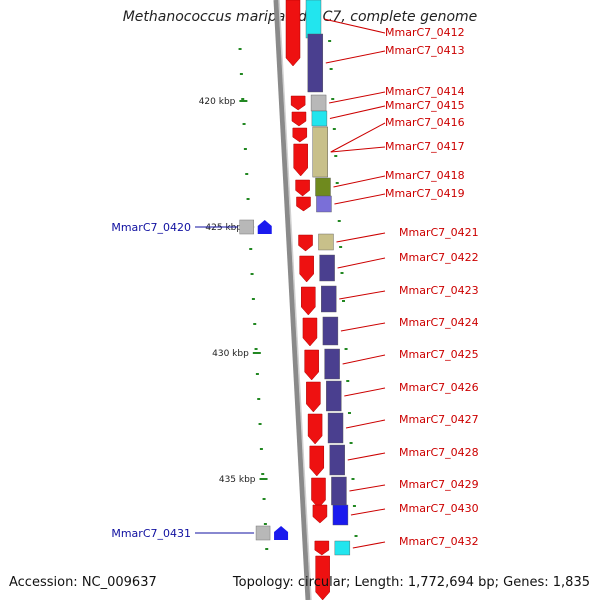  What do you see at coordinates (439, 452) in the screenshot?
I see `gene-label-MmarC7_0428: MmarC7_0428` at bounding box center [439, 452].